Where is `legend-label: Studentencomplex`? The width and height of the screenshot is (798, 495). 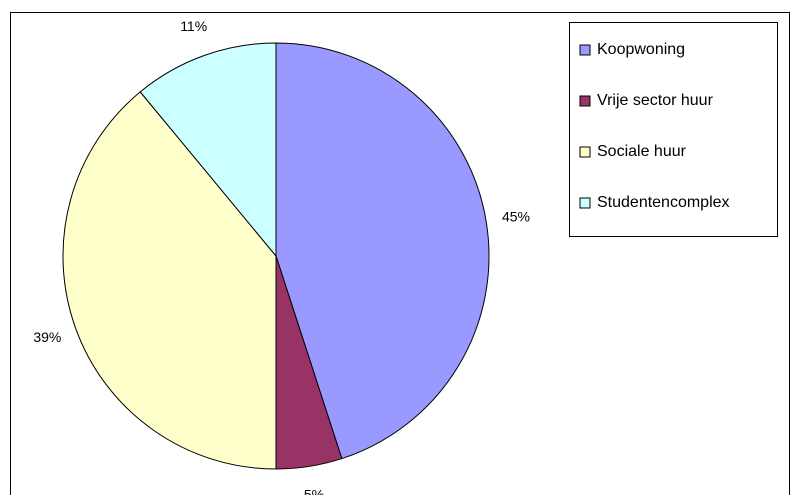
legend-label: Studentencomplex is located at coordinates (663, 202).